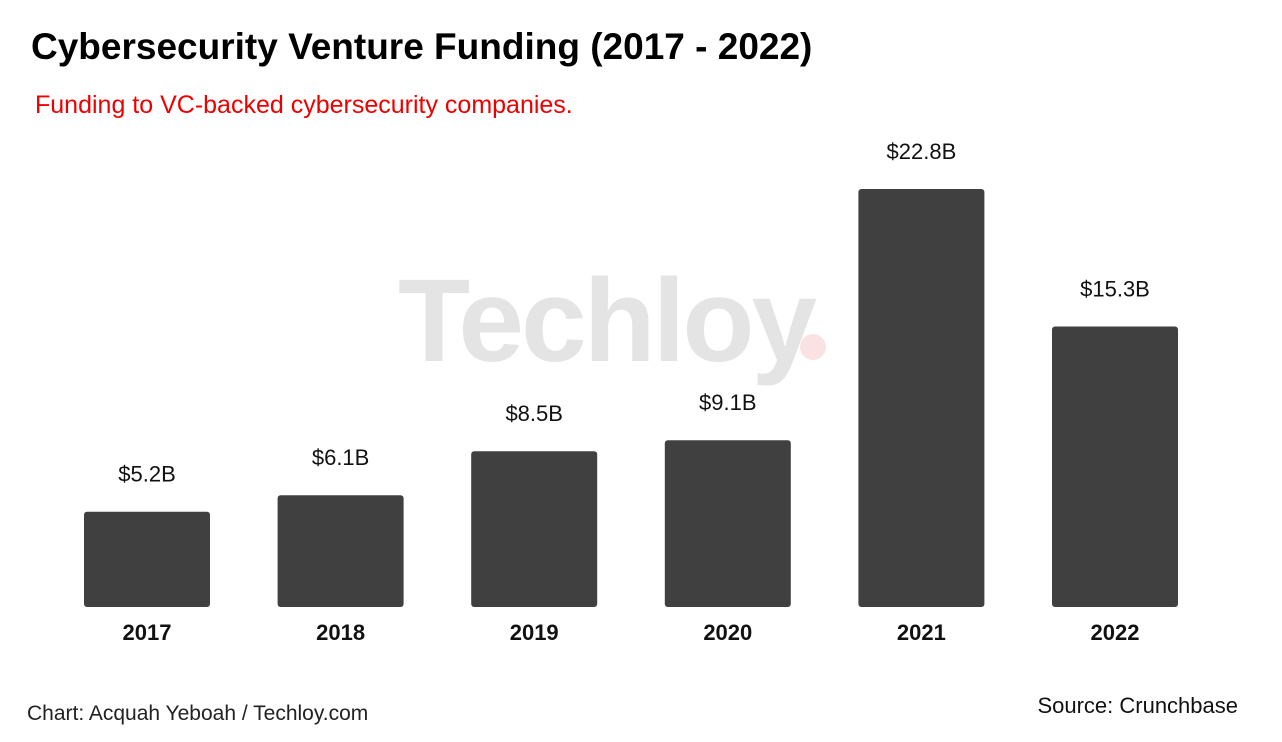  What do you see at coordinates (727, 632) in the screenshot?
I see `x-tick-label-2020: 2020` at bounding box center [727, 632].